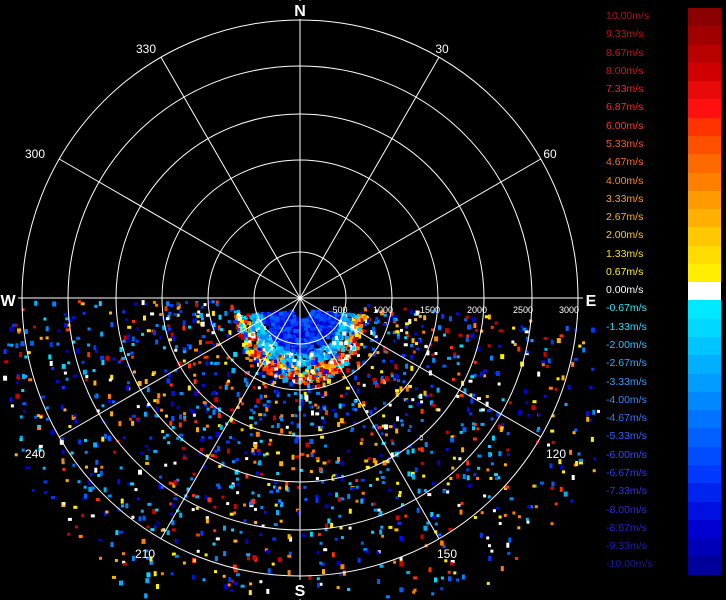  Describe the element at coordinates (625, 52) in the screenshot. I see `legend-label: 8.67m/s` at that location.